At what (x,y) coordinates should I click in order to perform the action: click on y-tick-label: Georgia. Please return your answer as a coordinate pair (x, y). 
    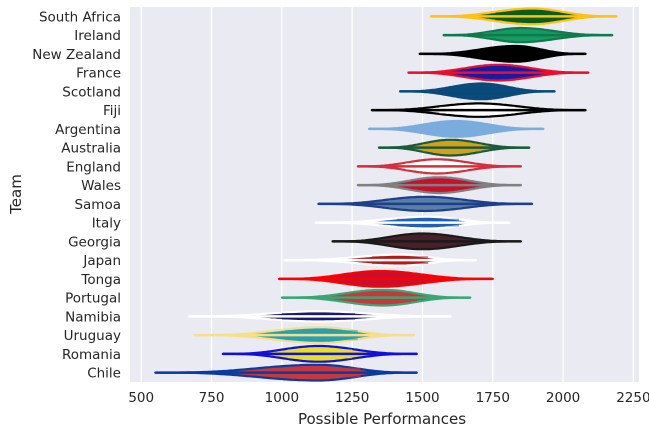
    Looking at the image, I should click on (94, 242).